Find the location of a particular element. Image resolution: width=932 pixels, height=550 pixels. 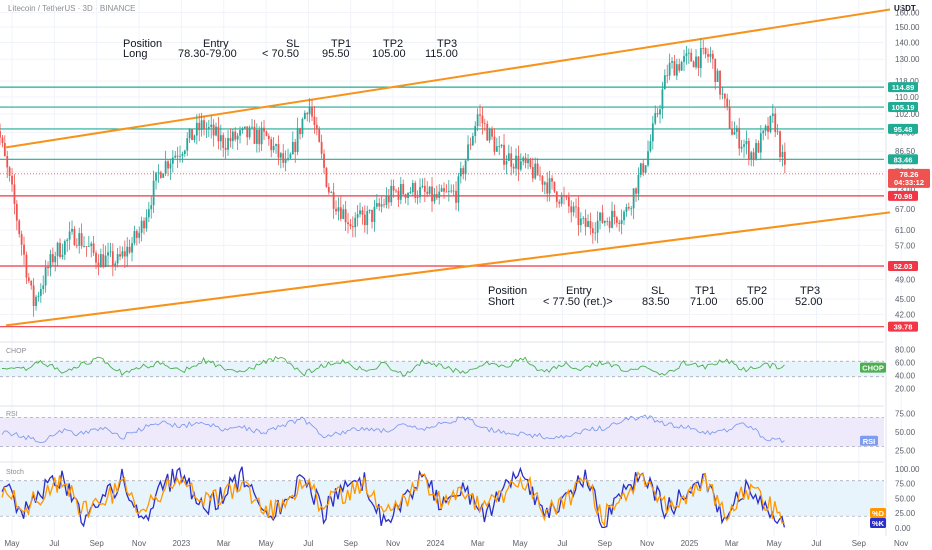

indicator-tick: 25.00 is located at coordinates (905, 450).